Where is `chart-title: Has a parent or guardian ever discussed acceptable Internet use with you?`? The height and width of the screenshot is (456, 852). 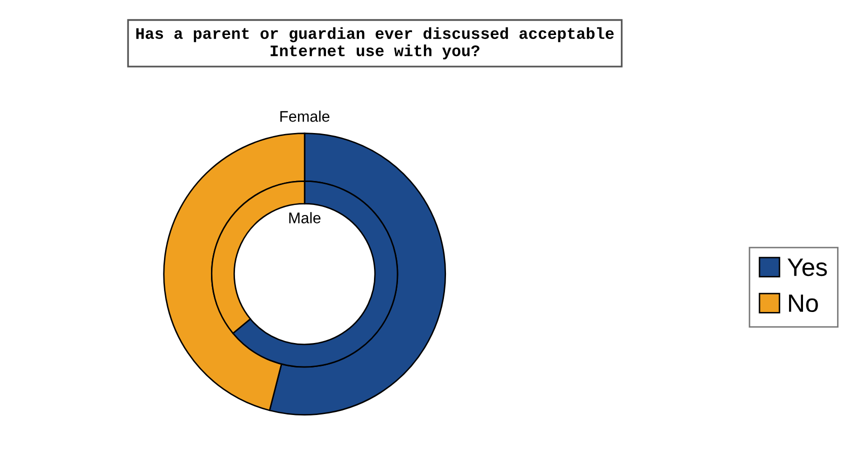
chart-title: Has a parent or guardian ever discussed acceptable Internet use with you? is located at coordinates (375, 43).